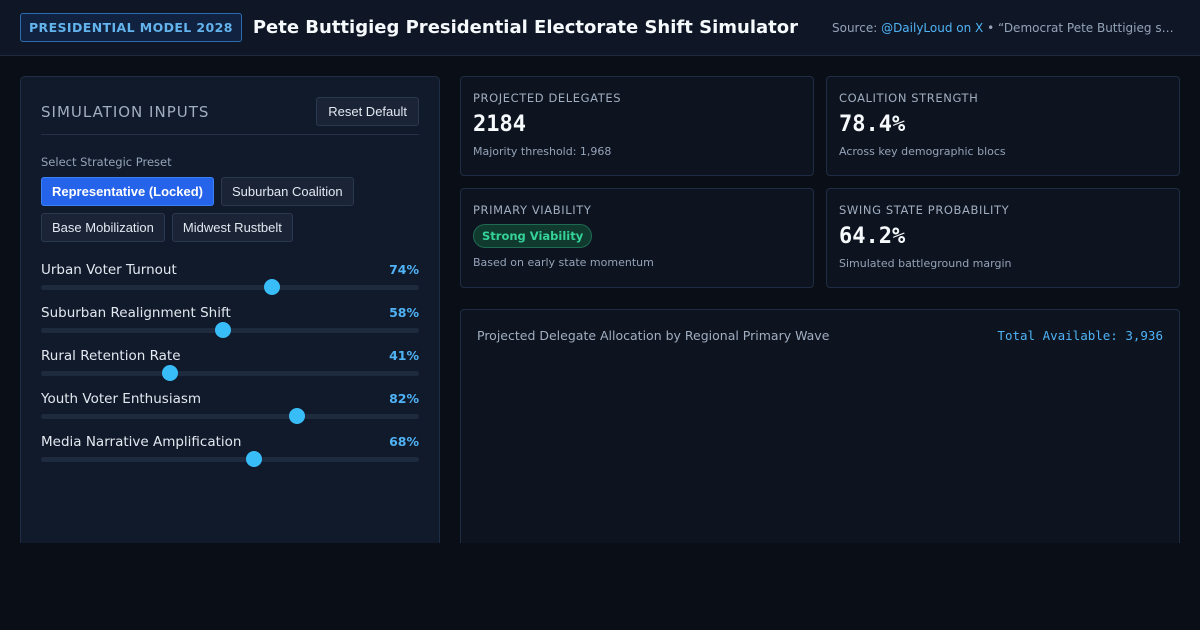  Describe the element at coordinates (872, 236) in the screenshot. I see `stat-value: 64.2%` at that location.